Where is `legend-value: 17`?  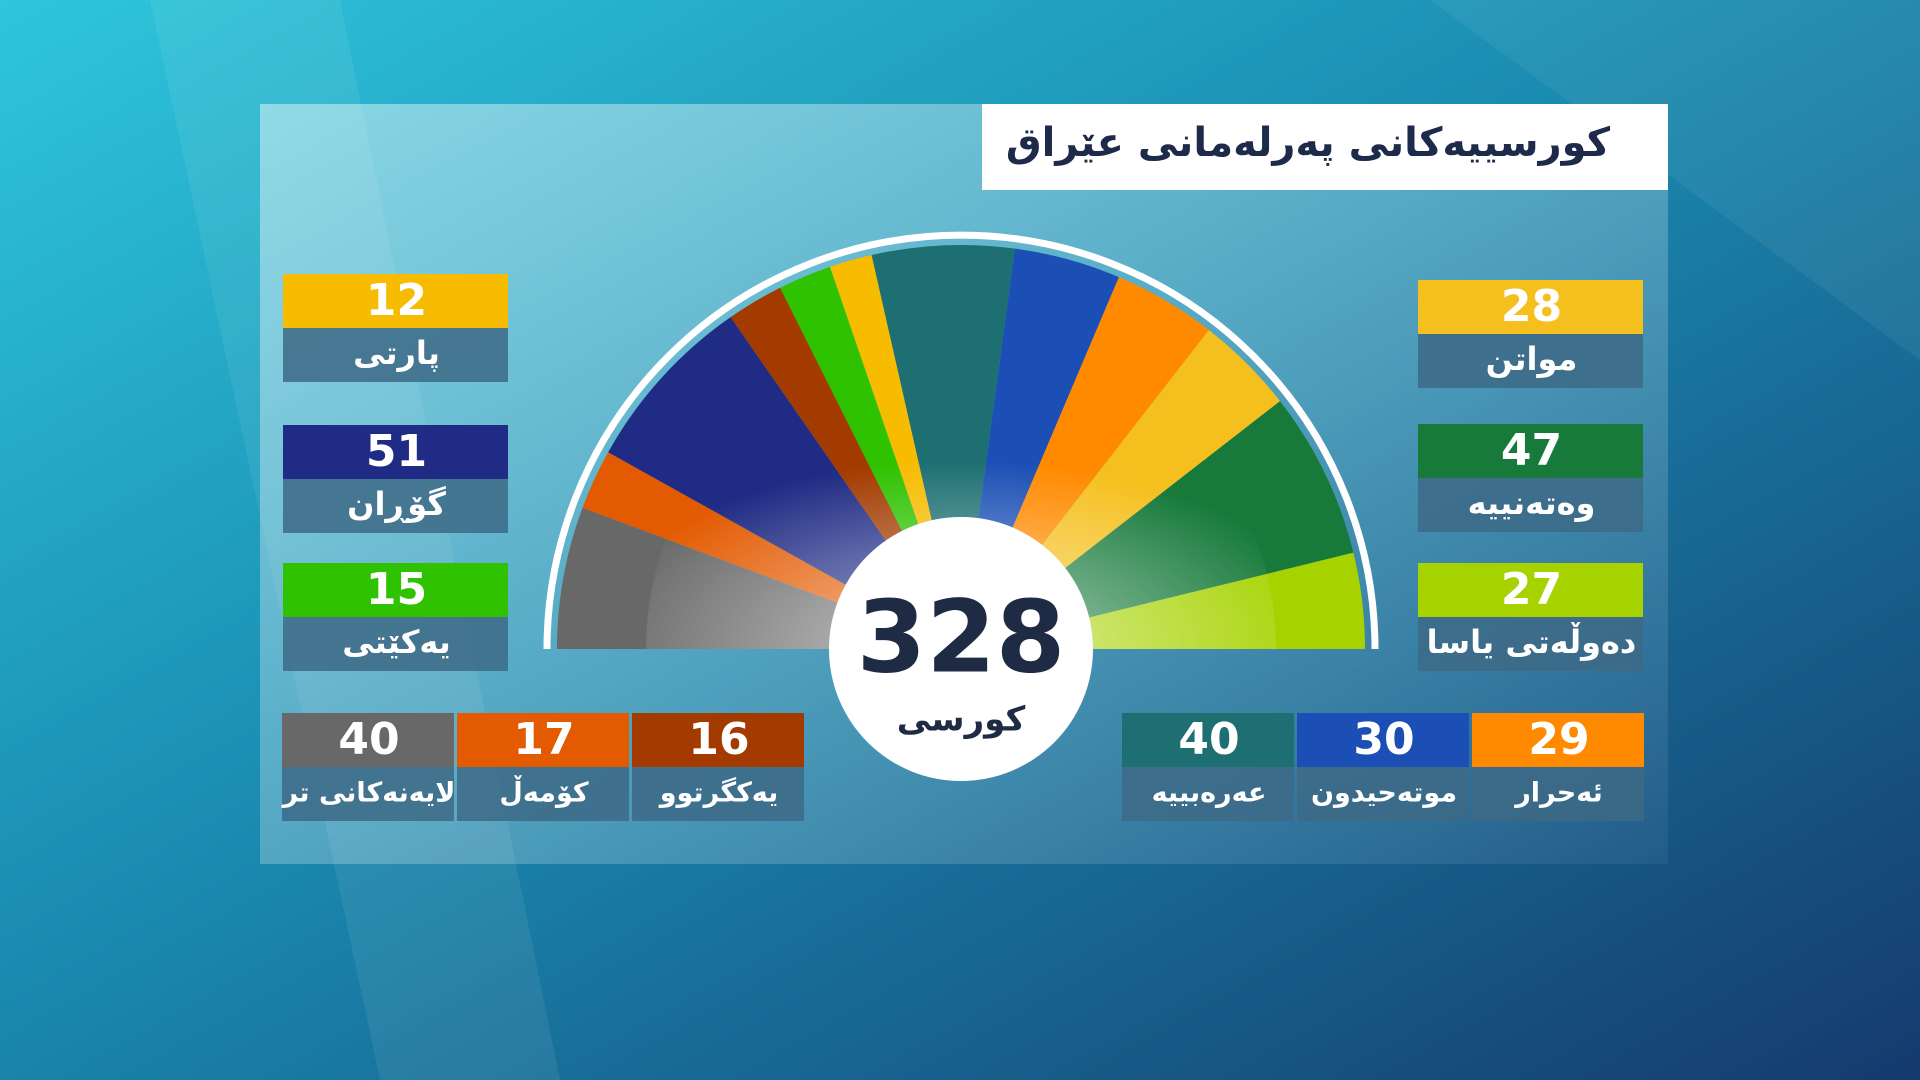
legend-value: 17 is located at coordinates (543, 739).